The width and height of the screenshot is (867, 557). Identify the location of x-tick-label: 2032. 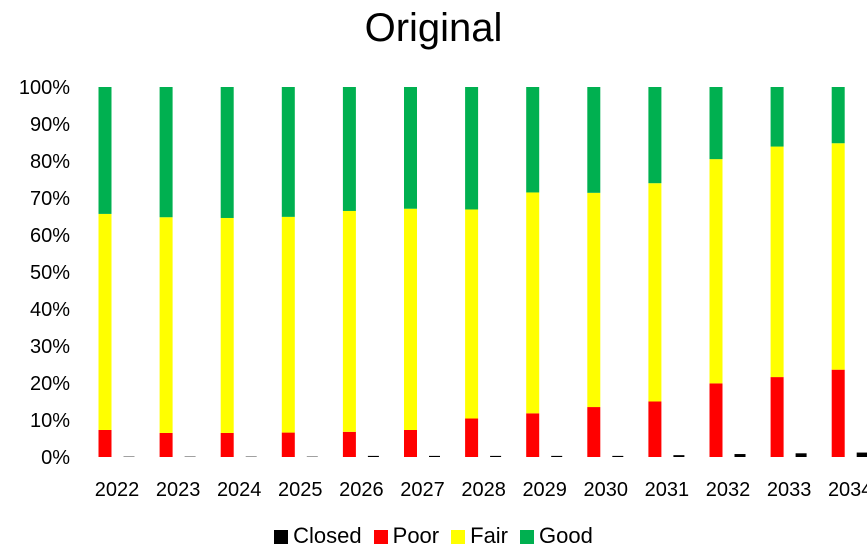
(728, 490).